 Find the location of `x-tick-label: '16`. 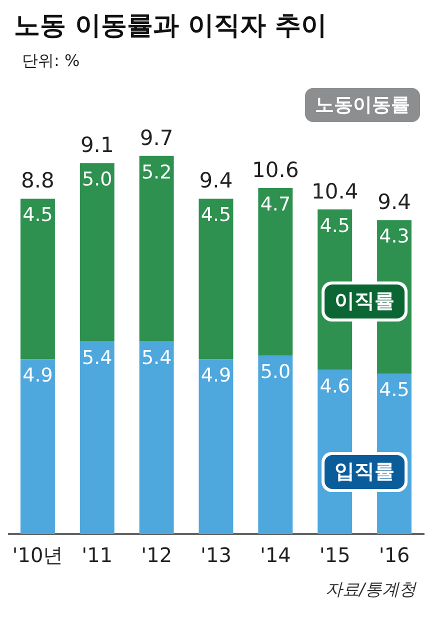

x-tick-label: '16 is located at coordinates (394, 555).